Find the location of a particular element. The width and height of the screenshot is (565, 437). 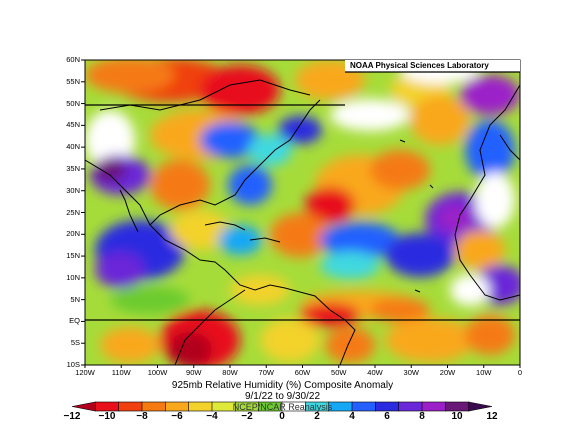

lat-label: 35N is located at coordinates (73, 168).